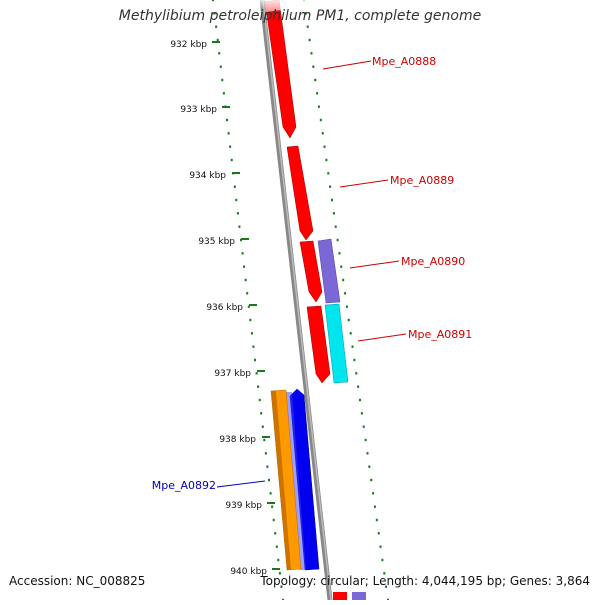  Describe the element at coordinates (433, 261) in the screenshot. I see `gene-label-text: Mpe_A0890` at that location.